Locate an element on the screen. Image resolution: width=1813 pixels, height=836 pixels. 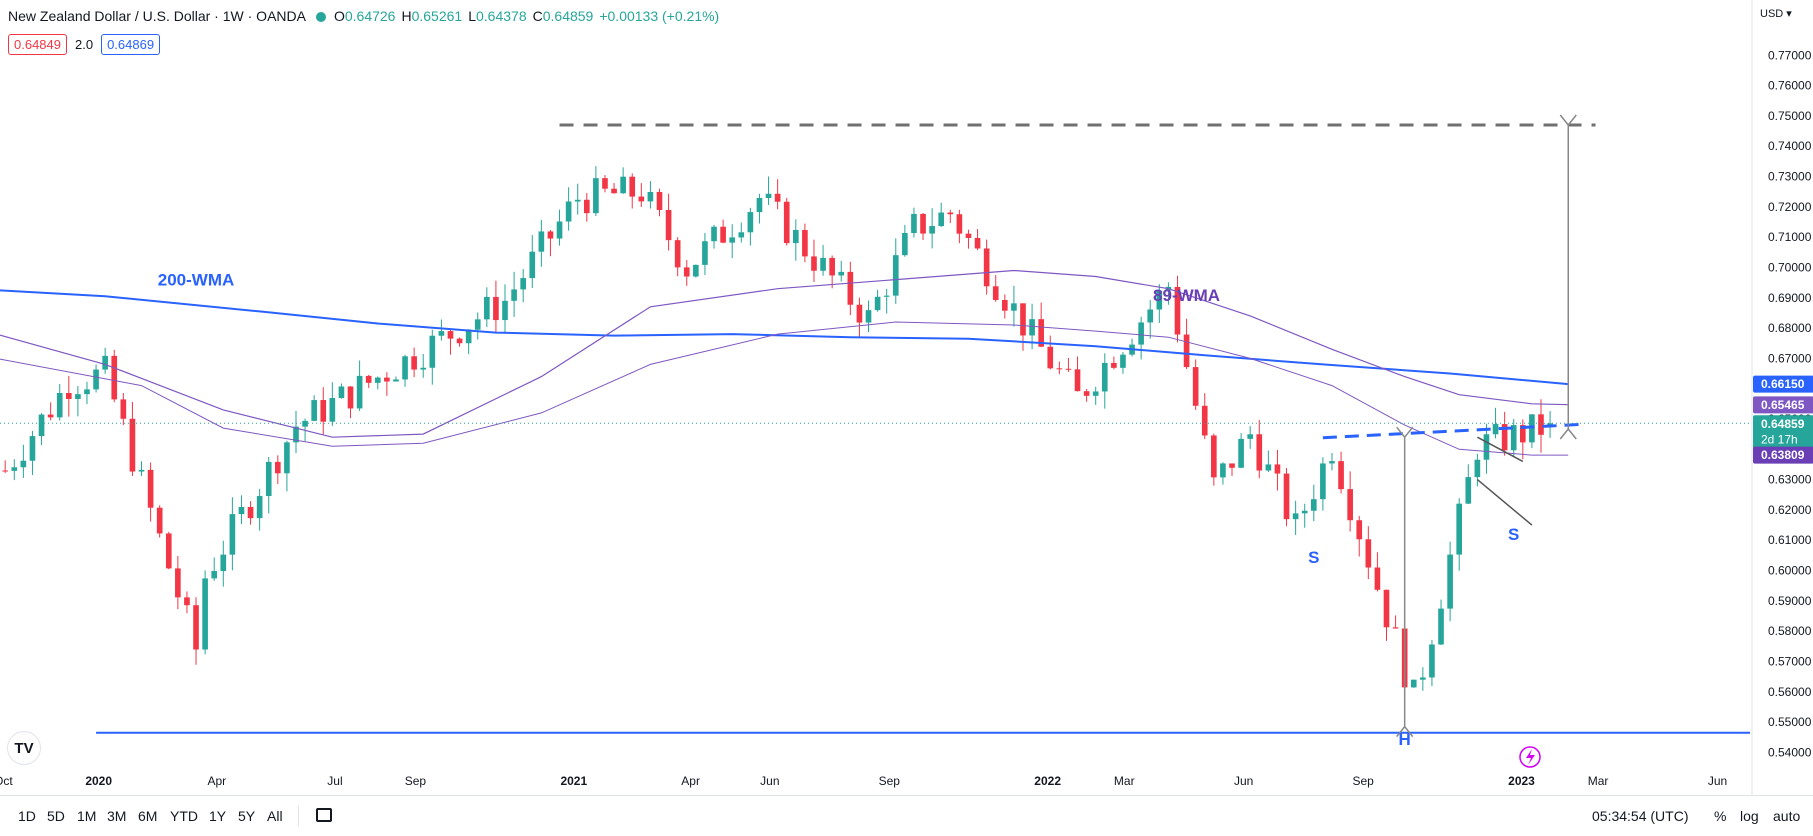
log-toggle: log is located at coordinates (1749, 816).